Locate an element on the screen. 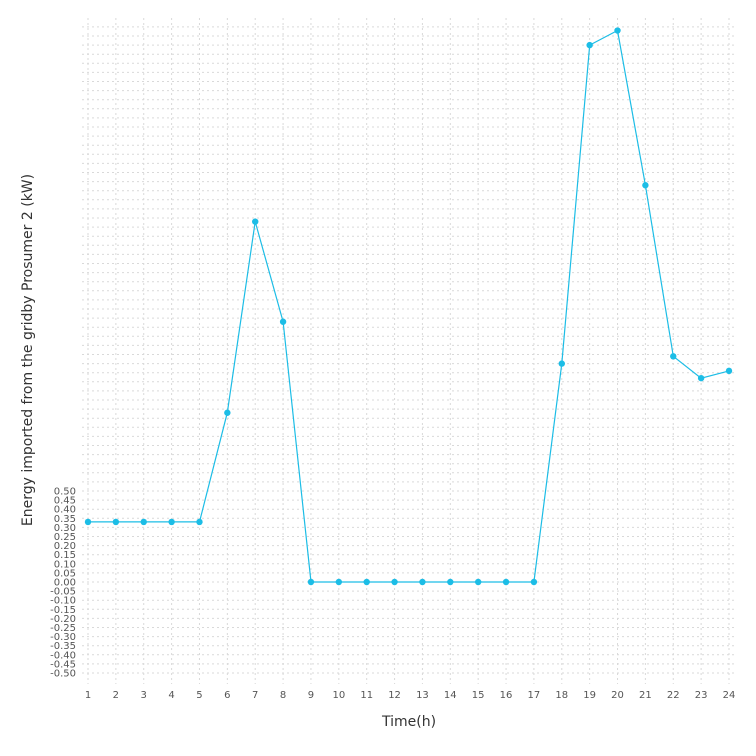  x-tick-label: 6 is located at coordinates (227, 695).